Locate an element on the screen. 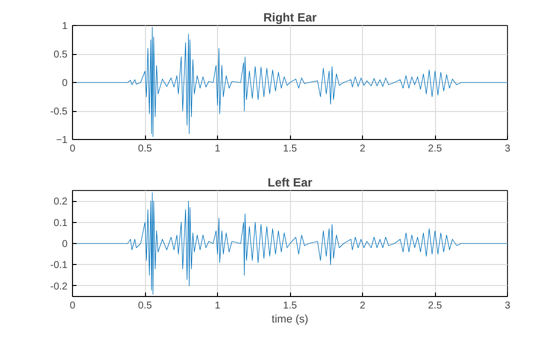 This screenshot has height=337, width=560. y-tick-label: 0.2 is located at coordinates (61, 202).